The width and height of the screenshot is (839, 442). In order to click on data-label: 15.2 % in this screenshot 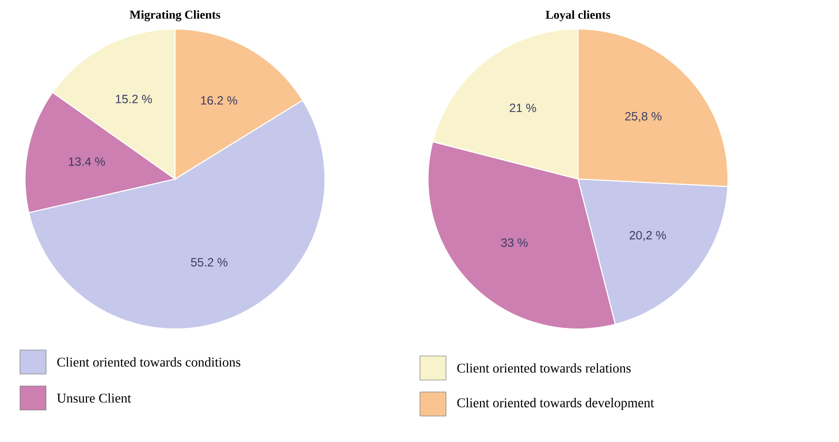, I will do `click(134, 99)`.